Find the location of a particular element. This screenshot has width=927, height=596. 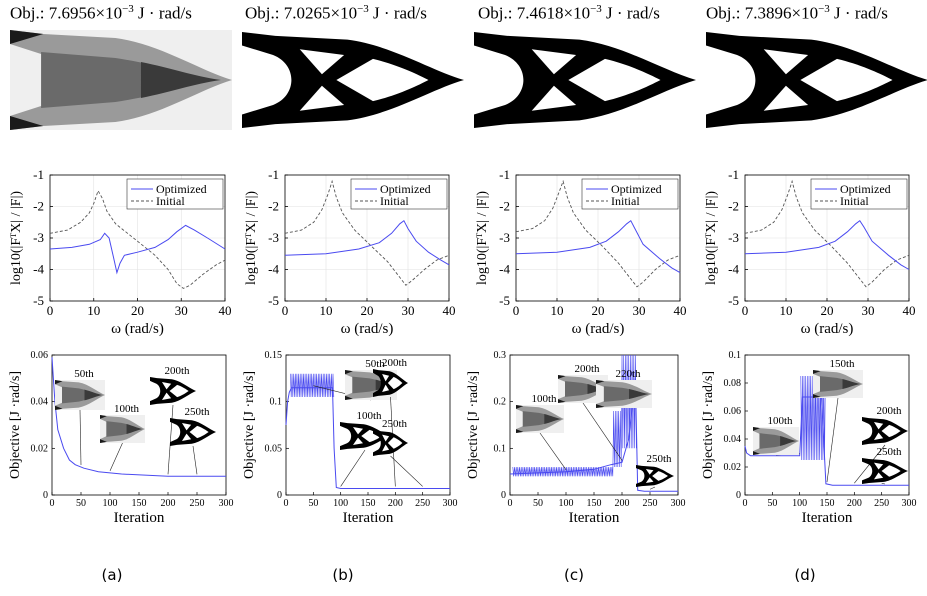

x-tick-label: 50 is located at coordinates (81, 503).